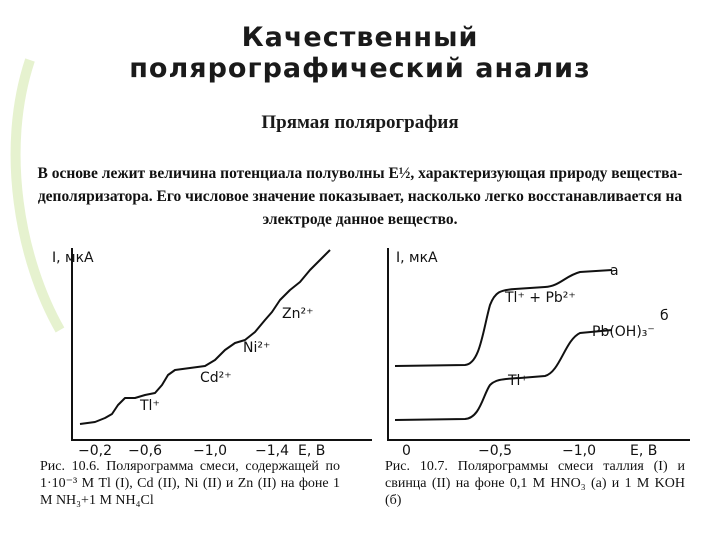 This screenshot has height=540, width=720. Describe the element at coordinates (406, 451) in the screenshot. I see `x-tick-label: 0` at that location.